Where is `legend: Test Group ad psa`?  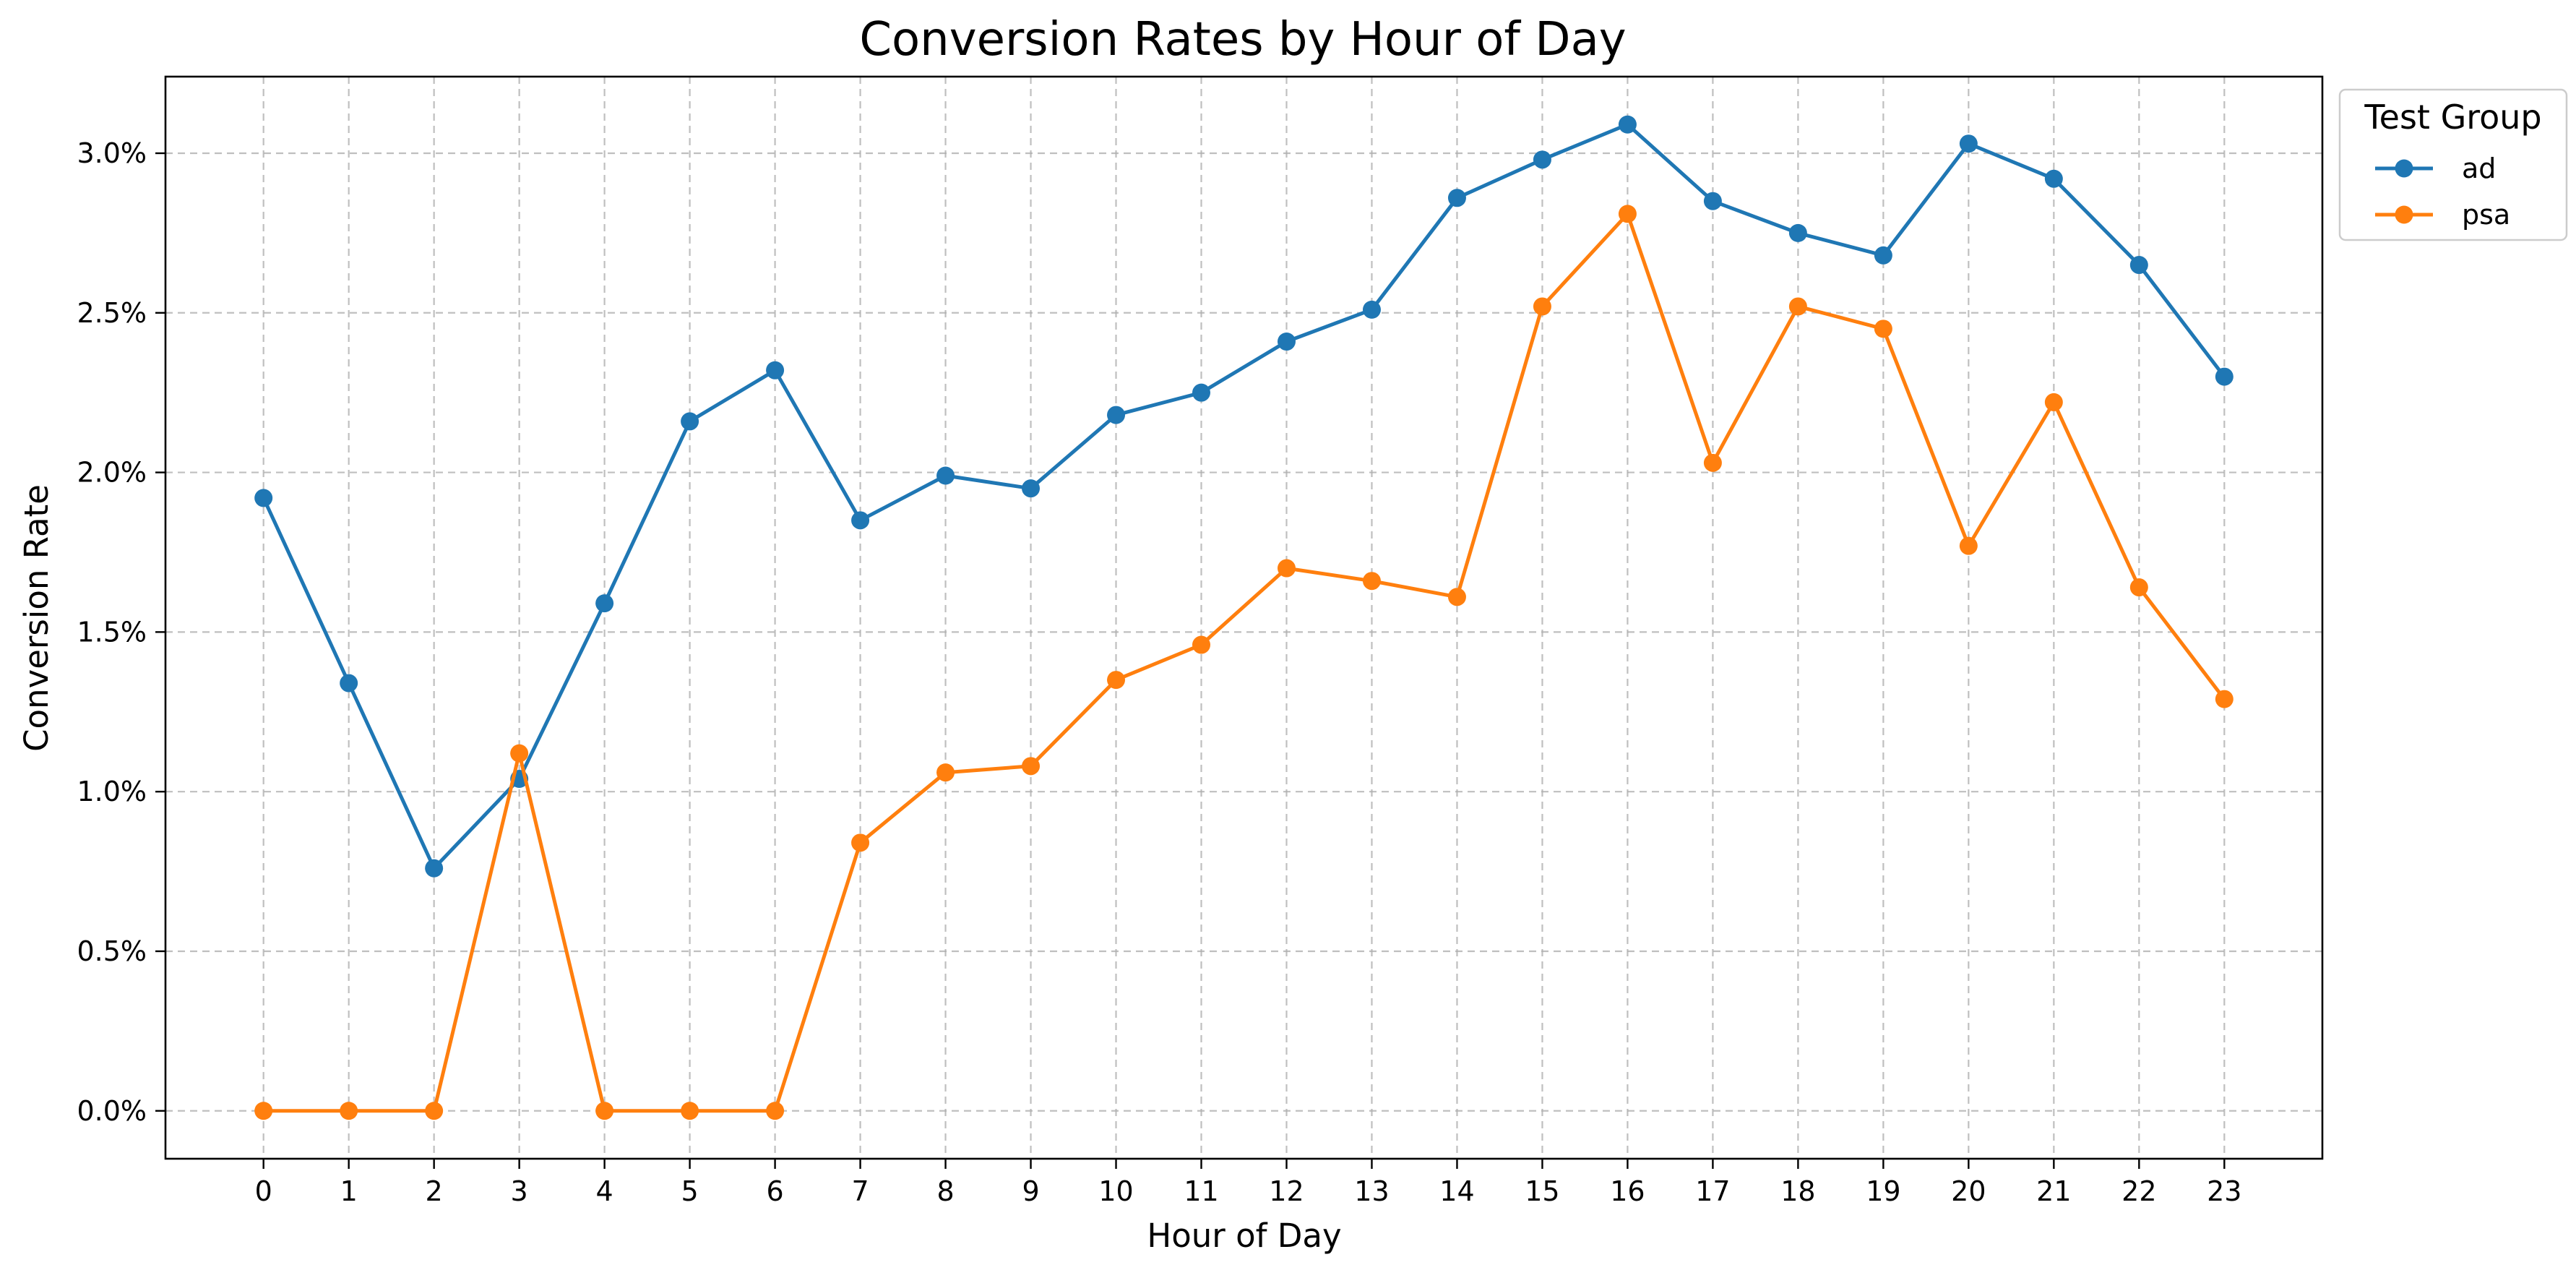
legend: Test Group ad psa is located at coordinates (2453, 164).